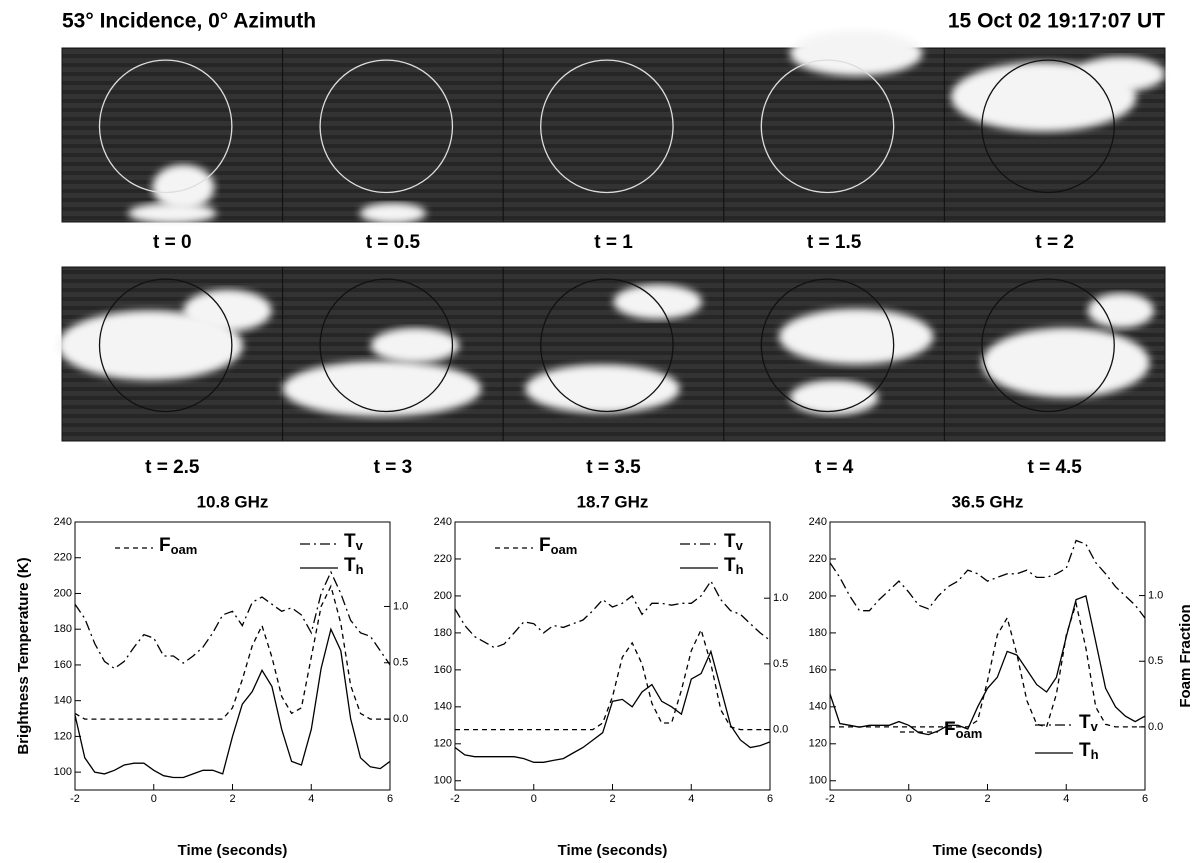  I want to click on y2-axis-label: Foam Fraction, so click(1185, 655).